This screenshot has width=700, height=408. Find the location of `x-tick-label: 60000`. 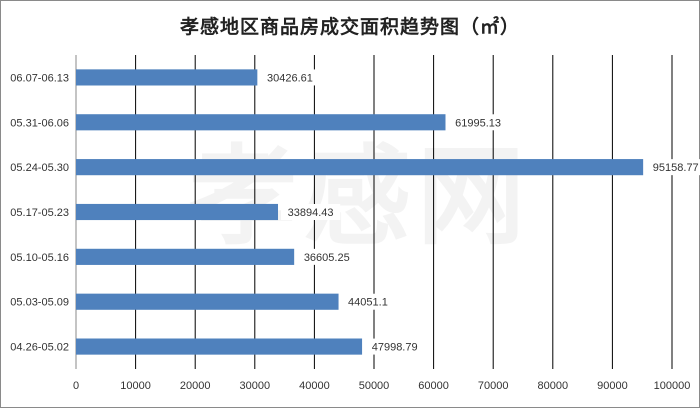

x-tick-label: 60000 is located at coordinates (433, 386).